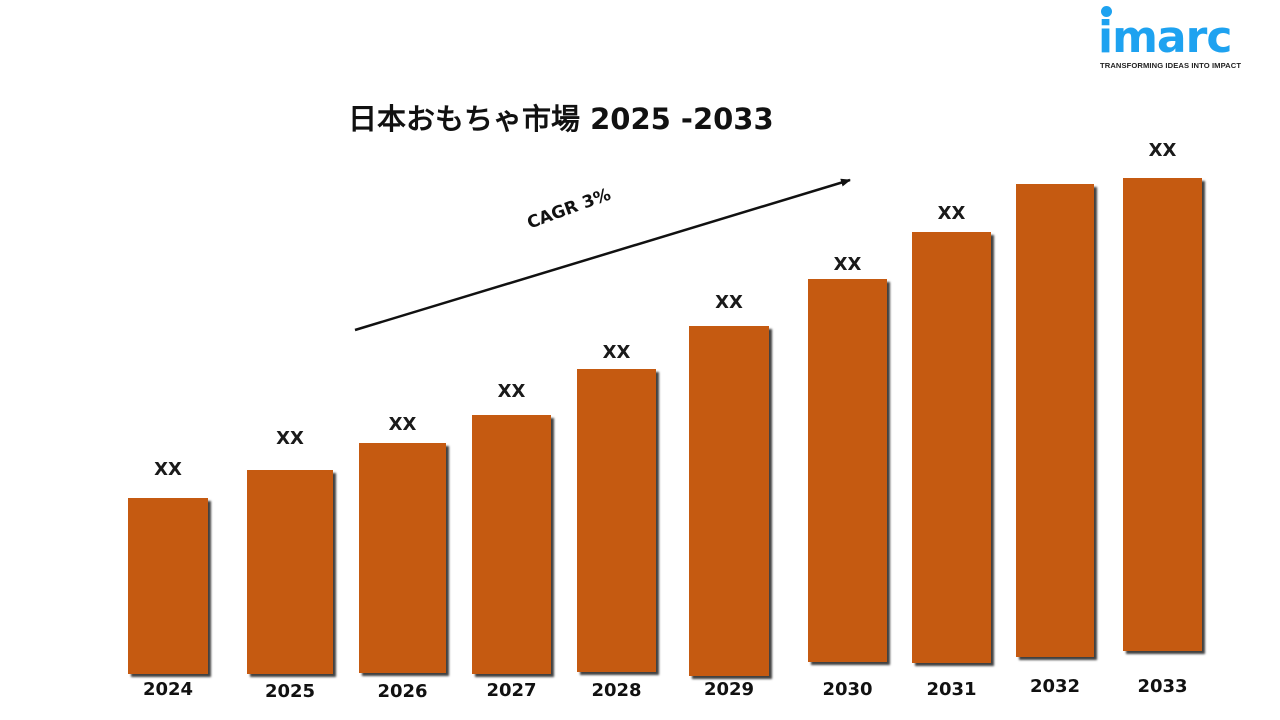 Image resolution: width=1280 pixels, height=720 pixels. What do you see at coordinates (1162, 150) in the screenshot?
I see `value-label-2033: XX` at bounding box center [1162, 150].